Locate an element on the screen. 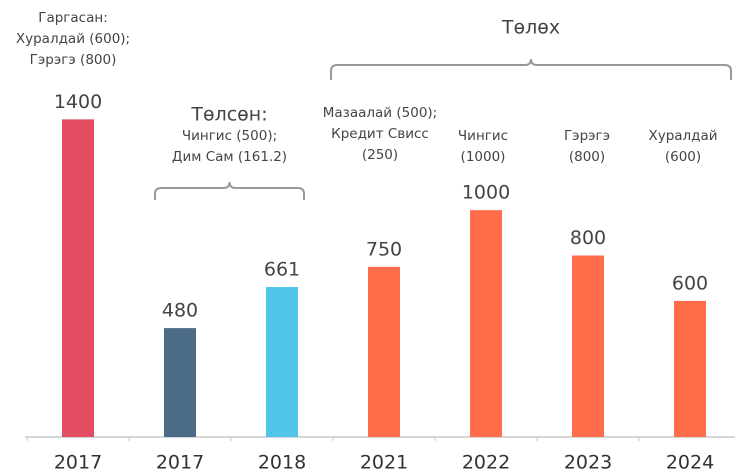 The width and height of the screenshot is (735, 475). x-tick-label: 2018 is located at coordinates (282, 463).